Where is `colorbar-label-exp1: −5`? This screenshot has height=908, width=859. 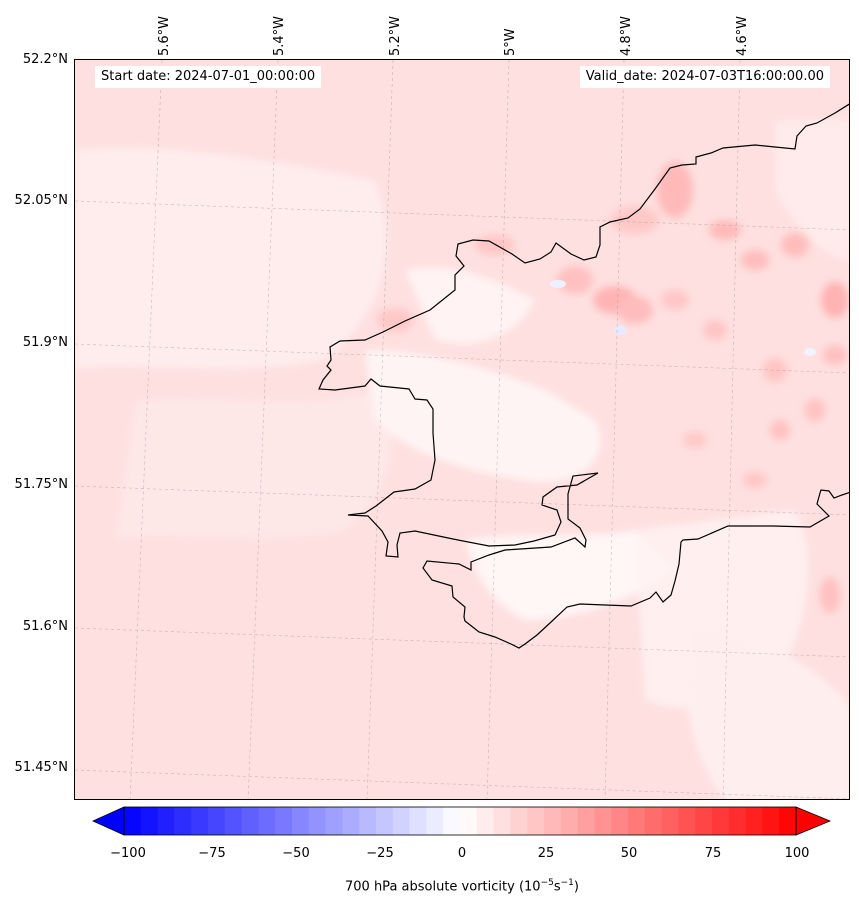 colorbar-label-exp1: −5 is located at coordinates (547, 883).